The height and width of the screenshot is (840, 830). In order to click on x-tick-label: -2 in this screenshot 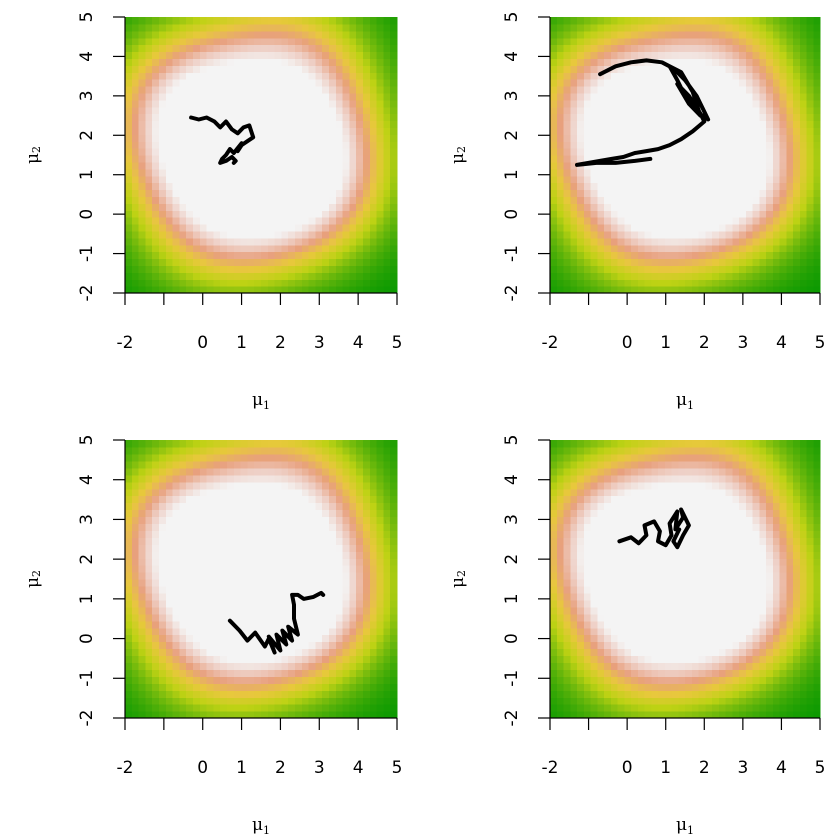, I will do `click(550, 343)`.